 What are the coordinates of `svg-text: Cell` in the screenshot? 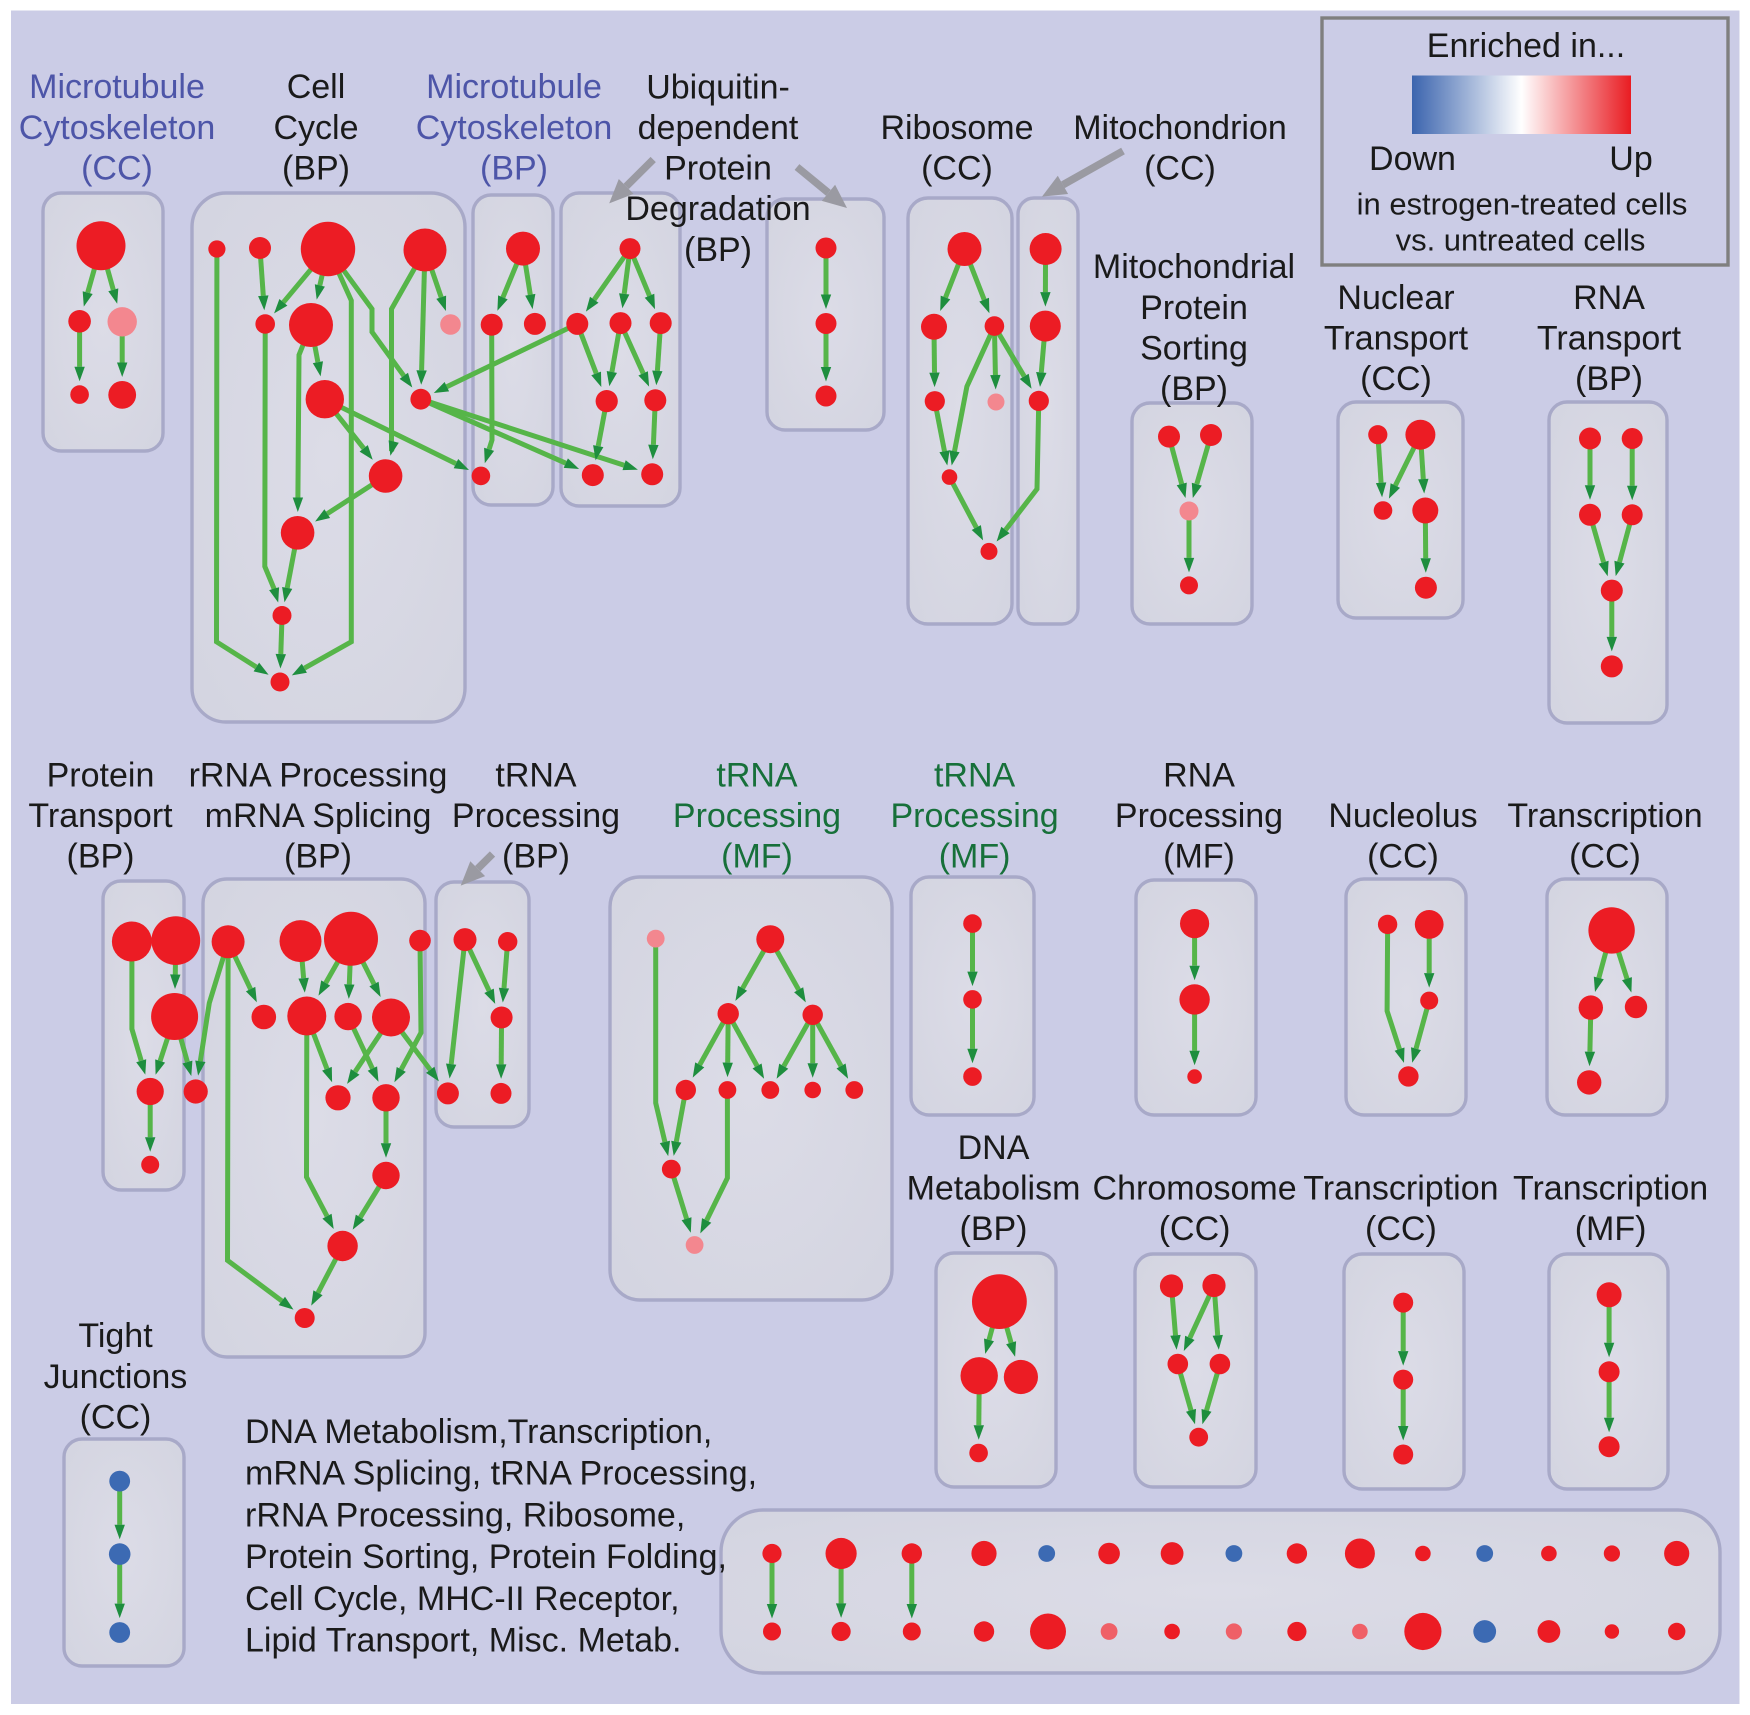 It's located at (316, 87).